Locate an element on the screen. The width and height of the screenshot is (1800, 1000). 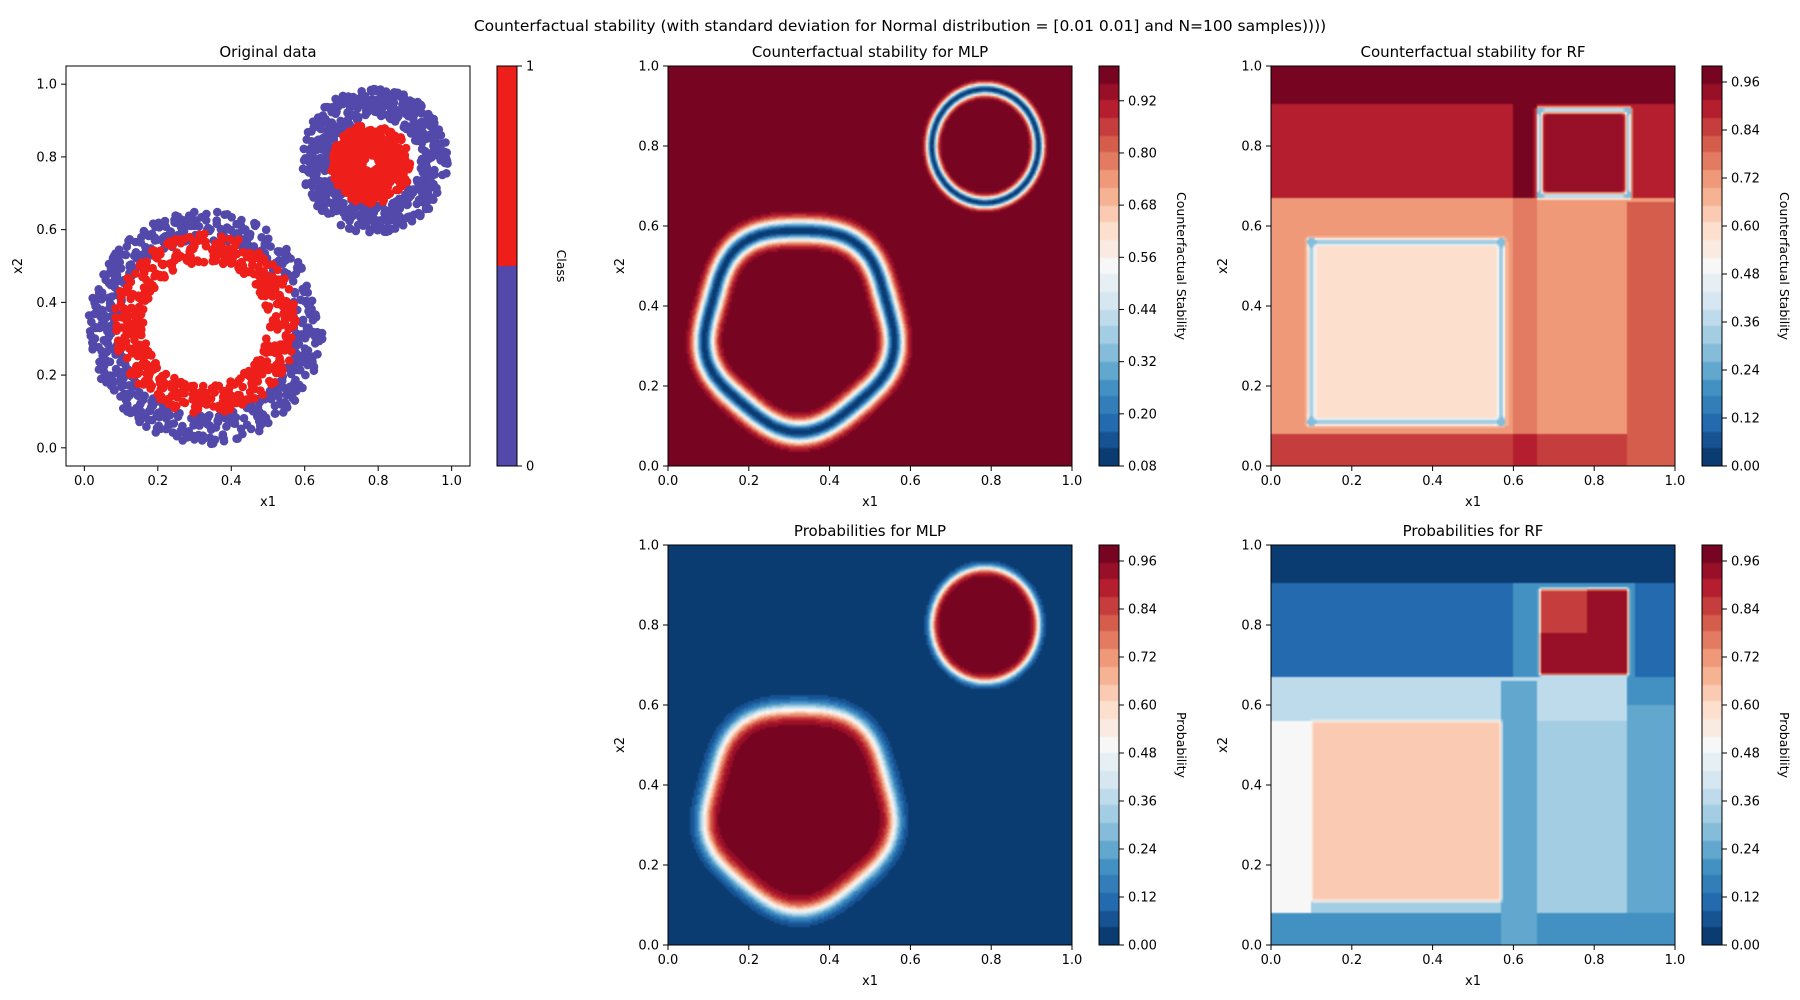
cf_mlp-xlabel: x1 is located at coordinates (870, 502).